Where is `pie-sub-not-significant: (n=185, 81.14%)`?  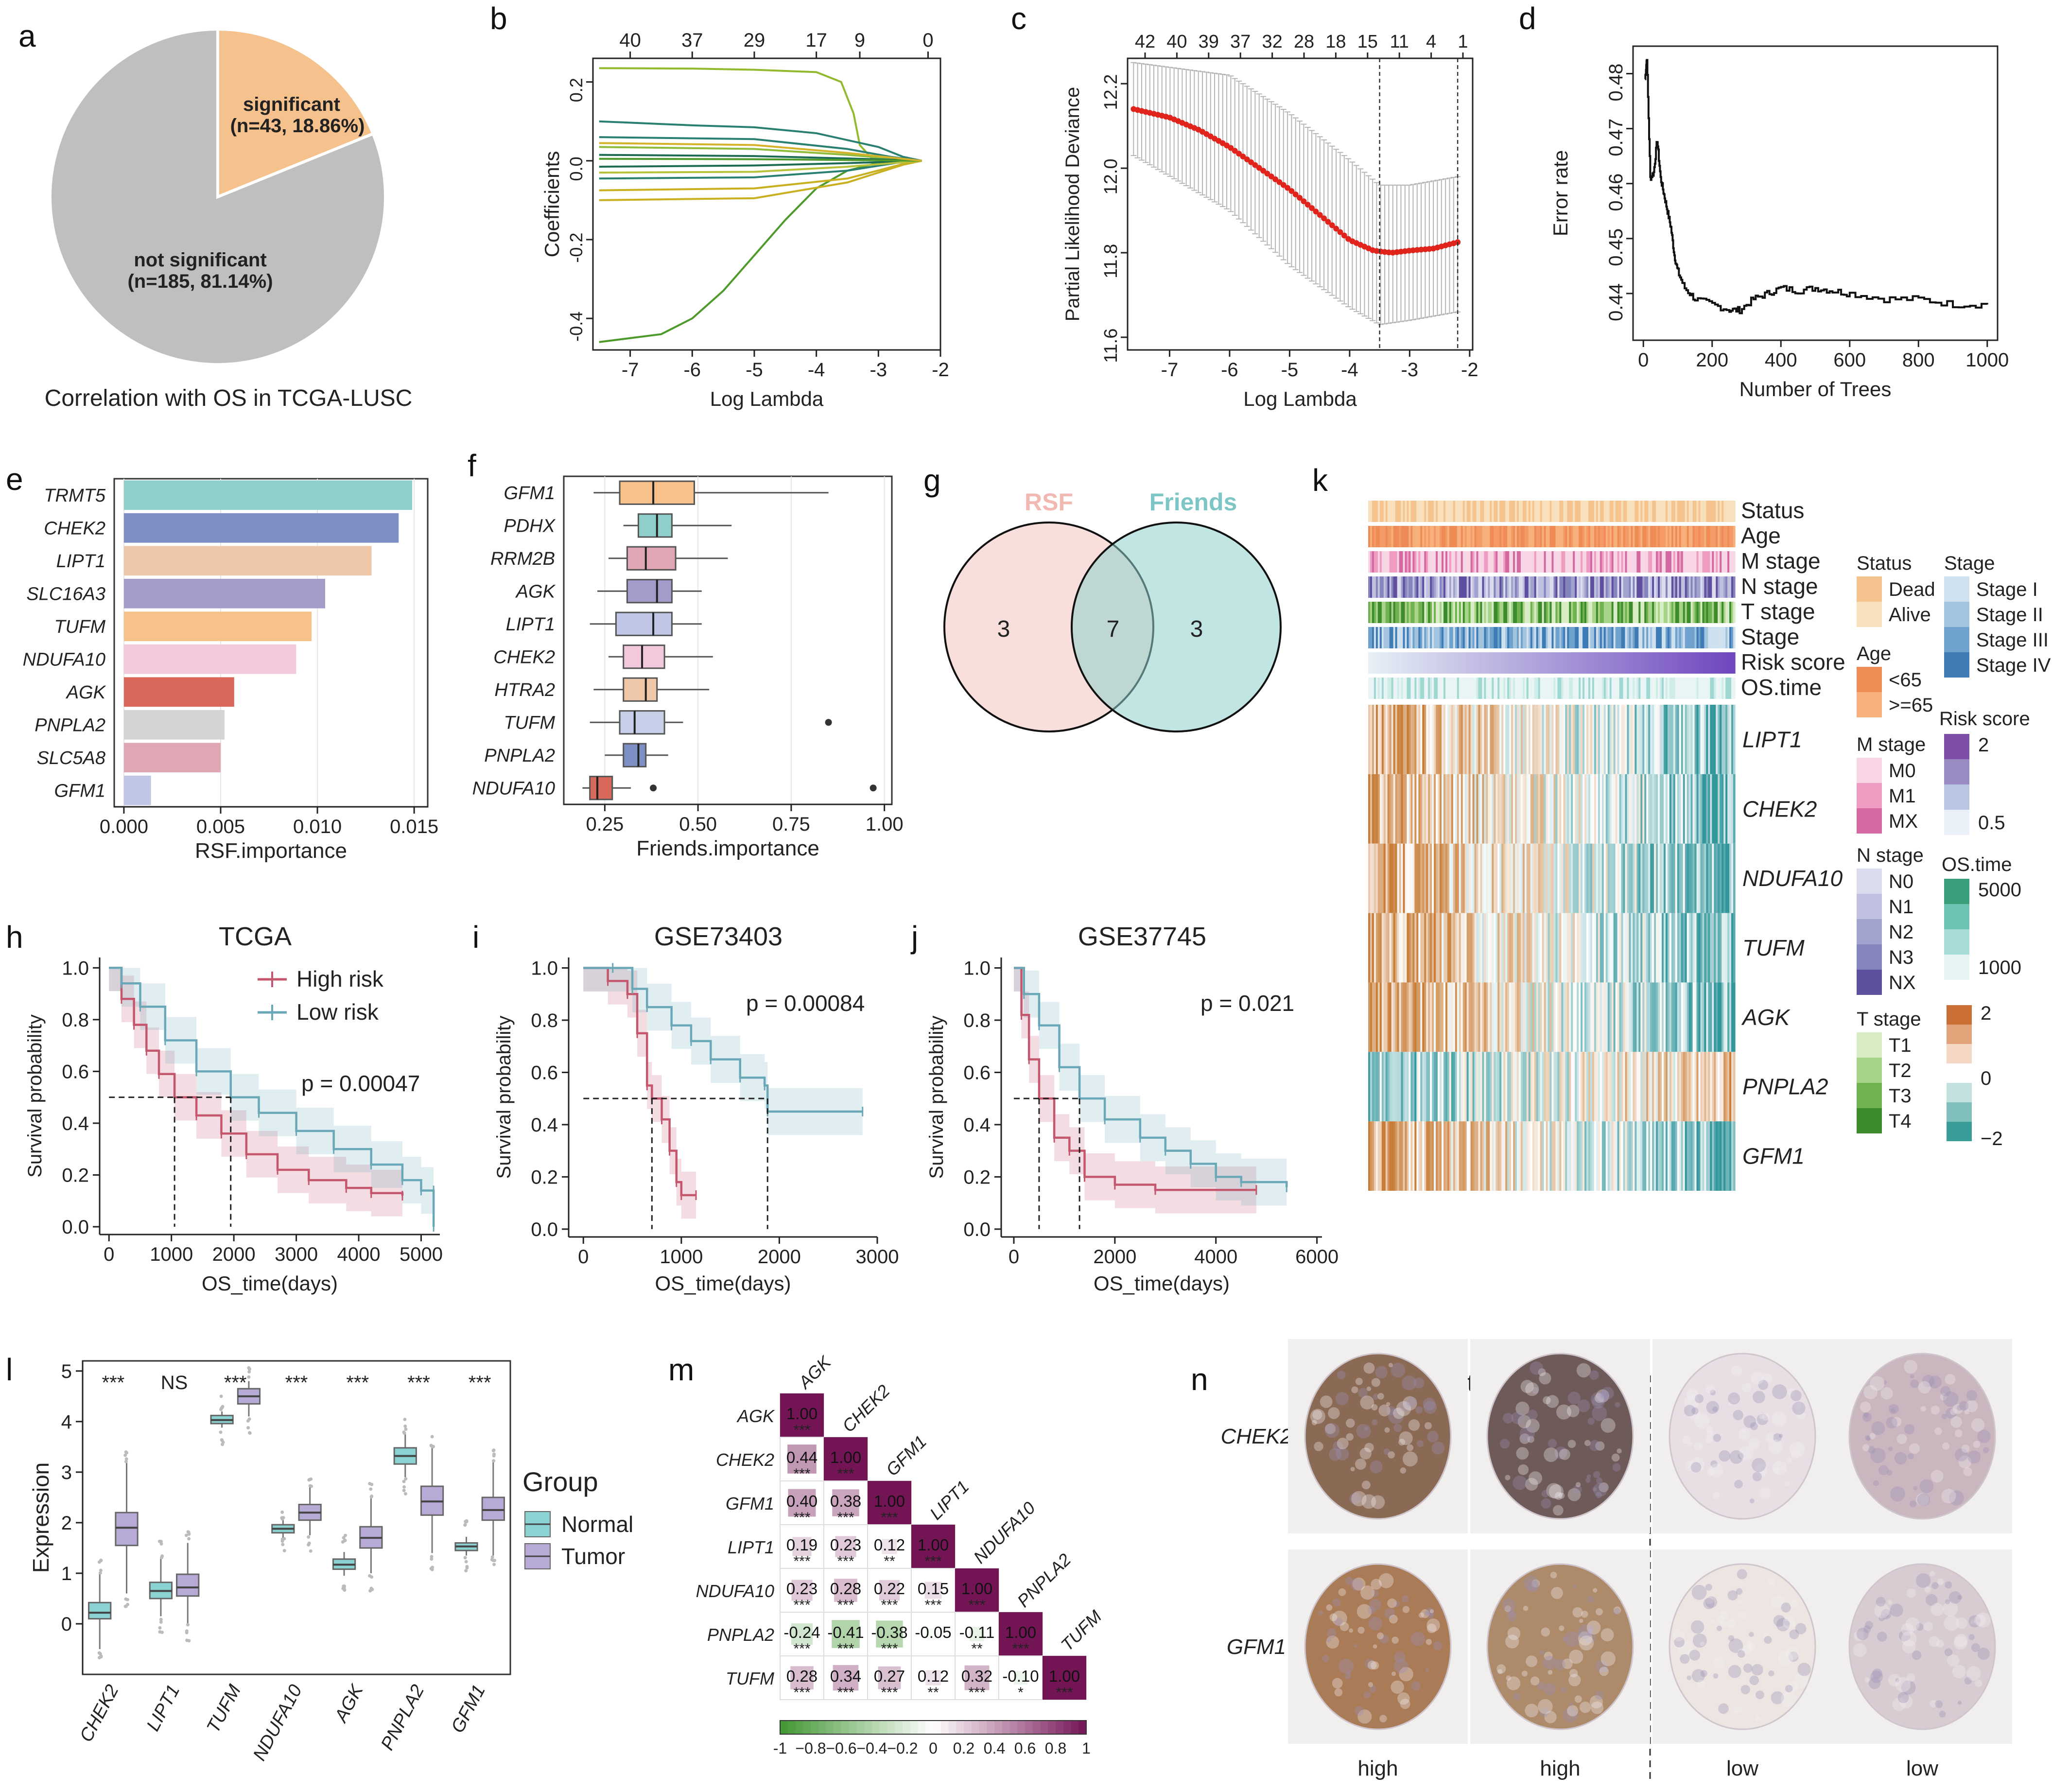
pie-sub-not-significant: (n=185, 81.14%) is located at coordinates (200, 281).